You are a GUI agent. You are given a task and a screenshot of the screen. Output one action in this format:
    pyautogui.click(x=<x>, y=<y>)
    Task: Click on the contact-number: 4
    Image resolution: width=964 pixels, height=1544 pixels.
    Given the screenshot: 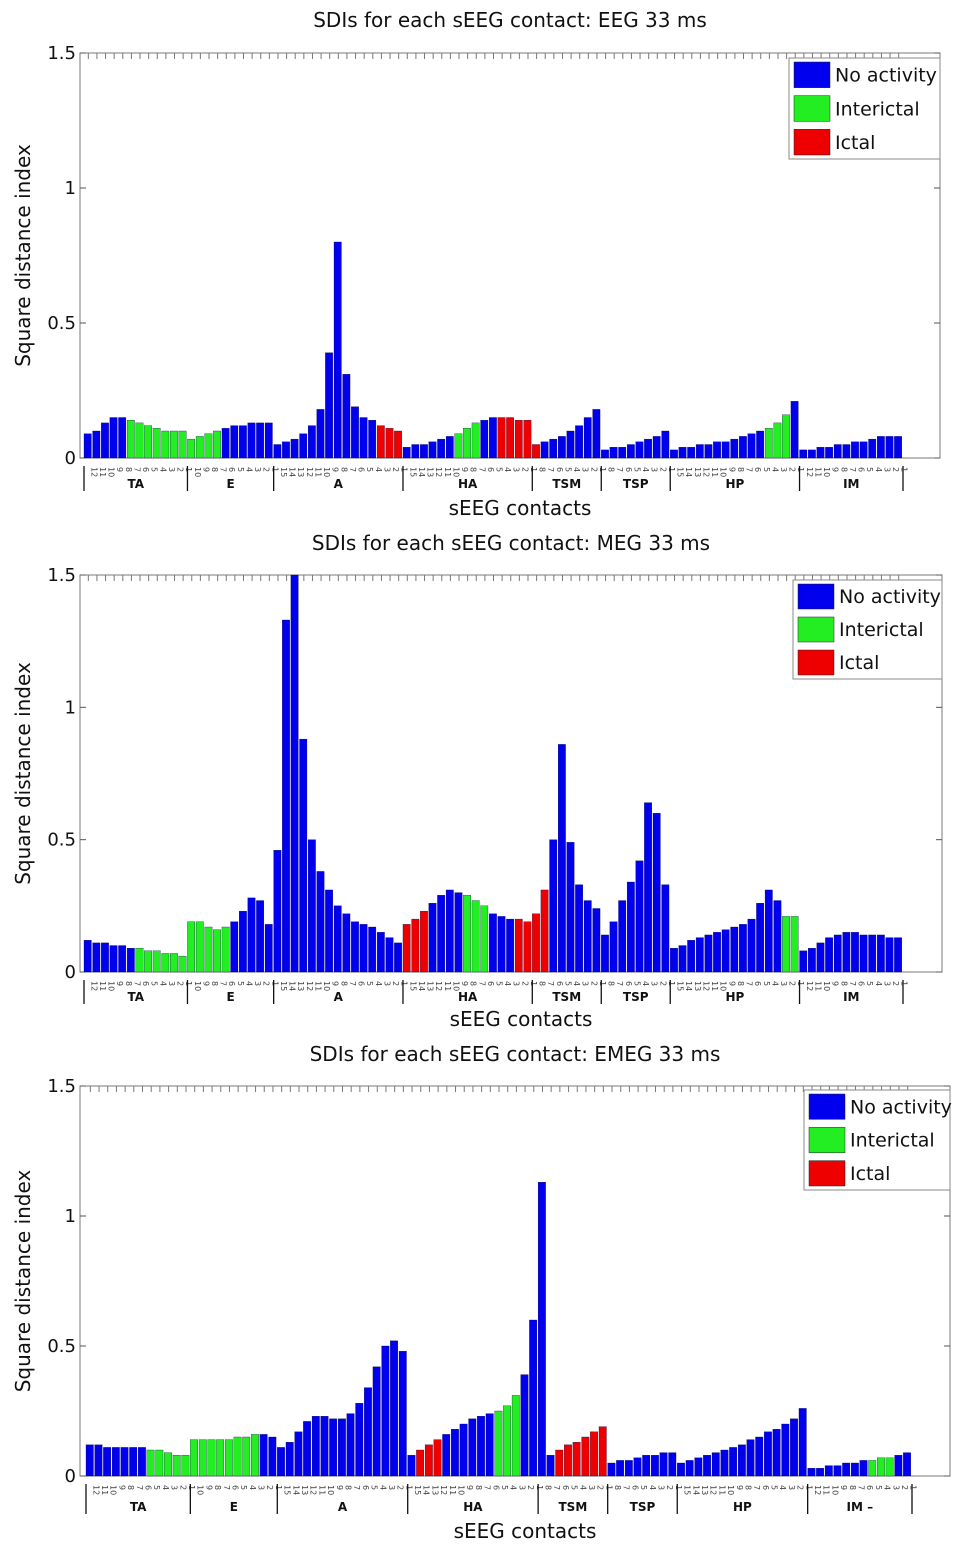 What is the action you would take?
    pyautogui.click(x=878, y=983)
    